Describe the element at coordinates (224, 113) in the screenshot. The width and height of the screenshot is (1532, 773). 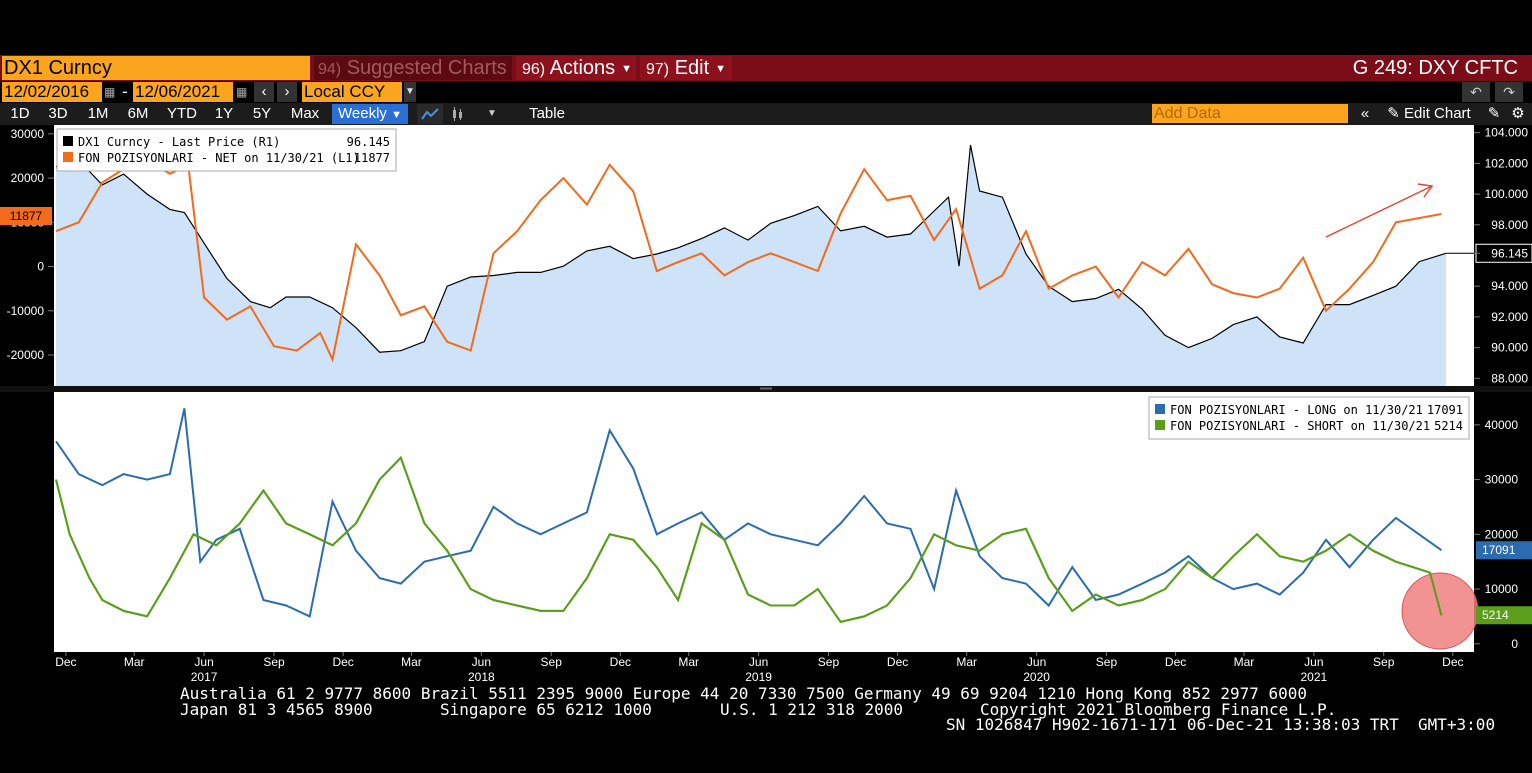
I see `range-1y-button: 1Y` at that location.